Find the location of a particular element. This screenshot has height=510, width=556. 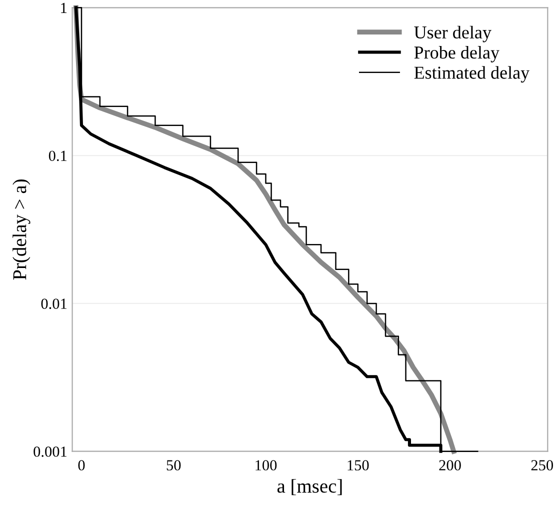

x-tick-label: 50 is located at coordinates (173, 465).